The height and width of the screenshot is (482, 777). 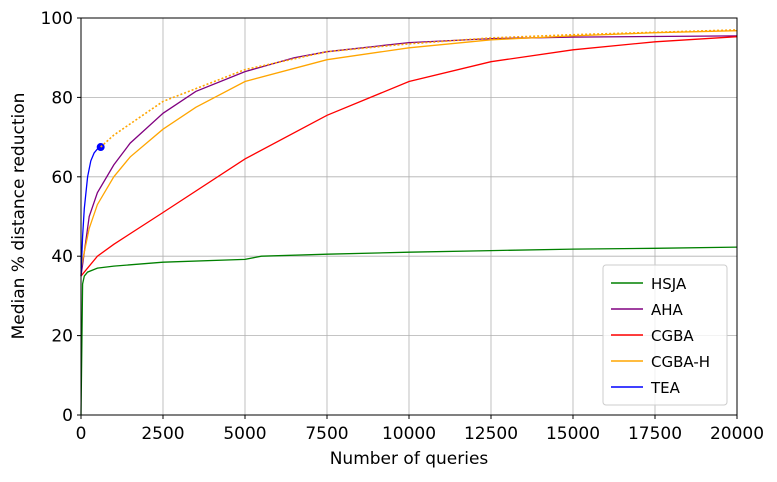 What do you see at coordinates (67, 416) in the screenshot?
I see `y-tick-label: 0` at bounding box center [67, 416].